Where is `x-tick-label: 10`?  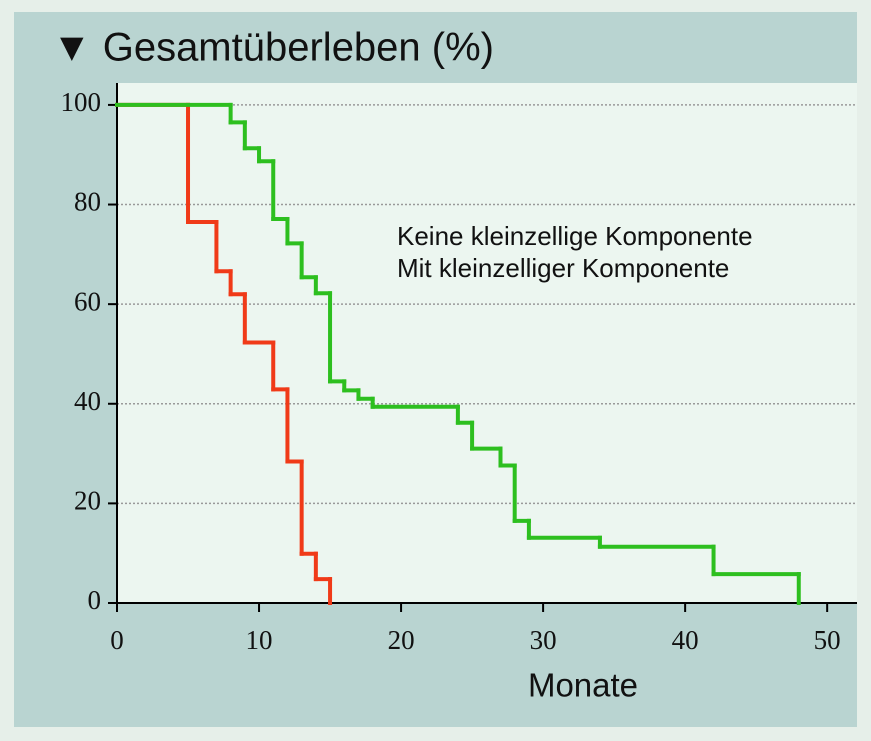
x-tick-label: 10 is located at coordinates (259, 640).